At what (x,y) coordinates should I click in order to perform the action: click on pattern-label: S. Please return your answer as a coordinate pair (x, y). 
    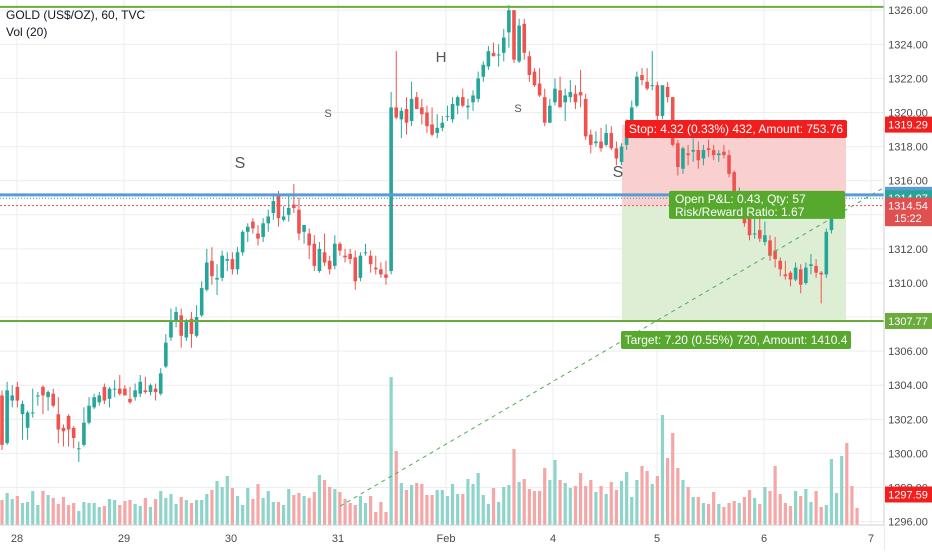
    Looking at the image, I should click on (327, 114).